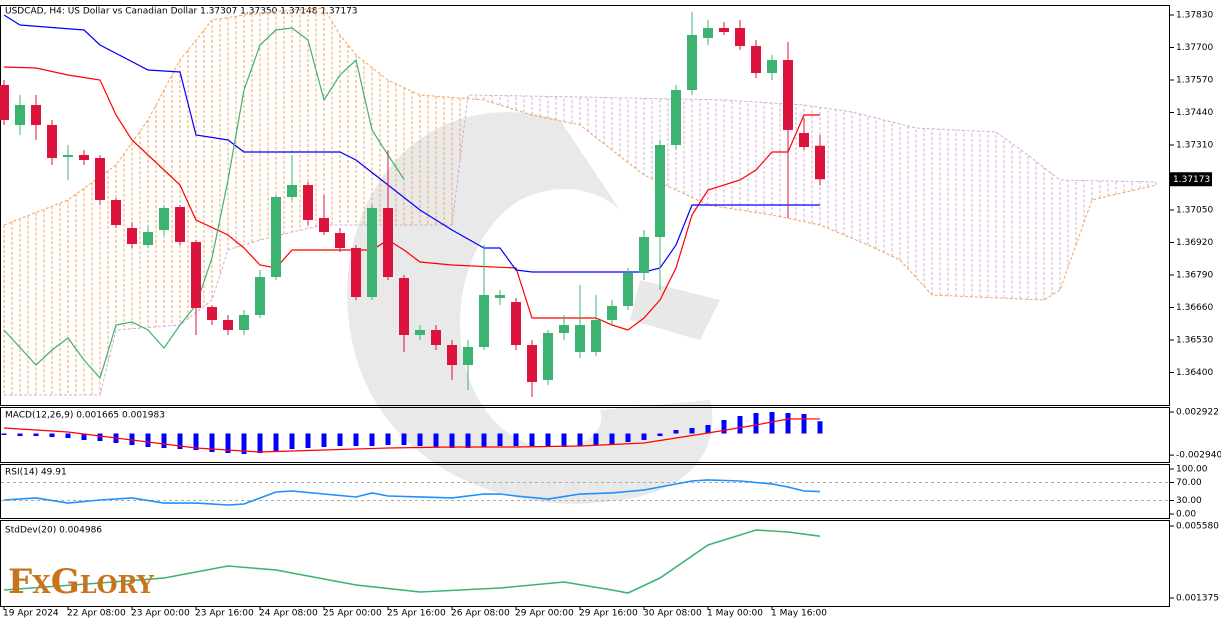 This screenshot has height=625, width=1221. What do you see at coordinates (1194, 16) in the screenshot?
I see `y-tick-label: 1.37830` at bounding box center [1194, 16].